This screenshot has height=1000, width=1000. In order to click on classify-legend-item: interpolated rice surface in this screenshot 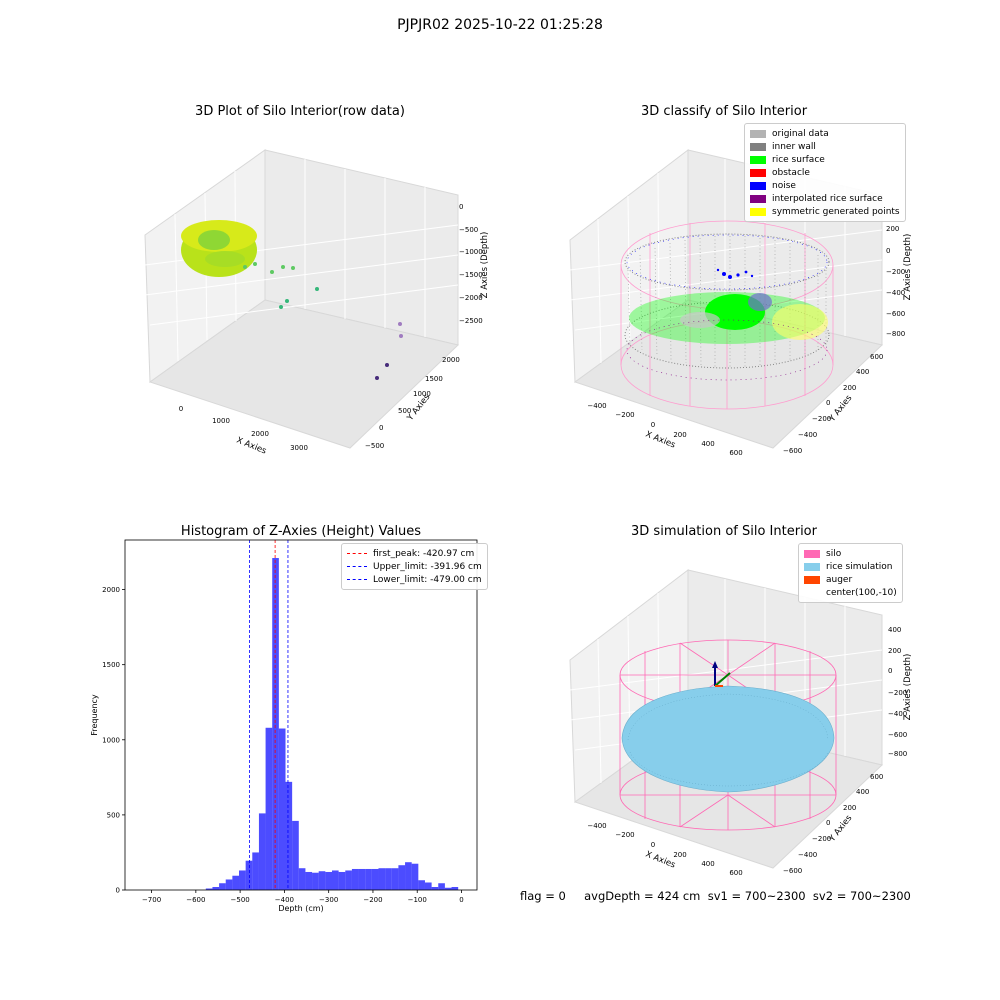, I will do `click(825, 198)`.